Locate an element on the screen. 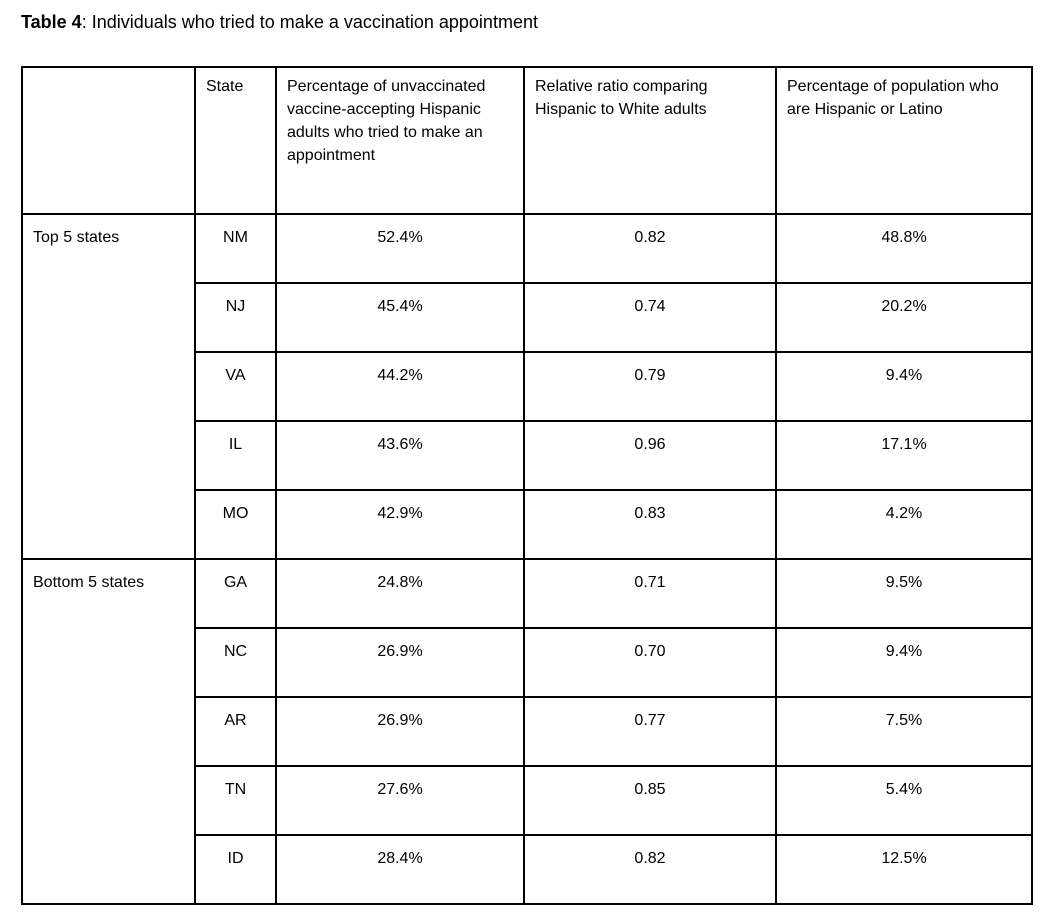 The height and width of the screenshot is (921, 1064). ratio-cell: 0.83 is located at coordinates (650, 524).